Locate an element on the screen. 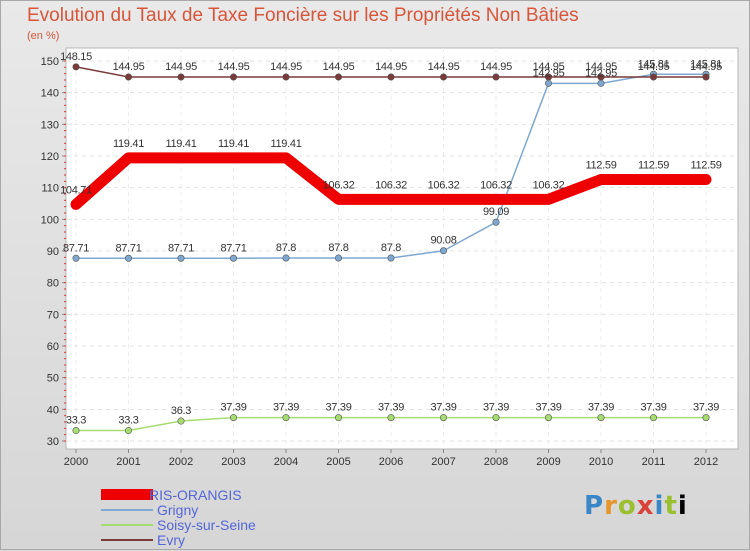 The image size is (750, 551). x-tick-label: 2010 is located at coordinates (601, 462).